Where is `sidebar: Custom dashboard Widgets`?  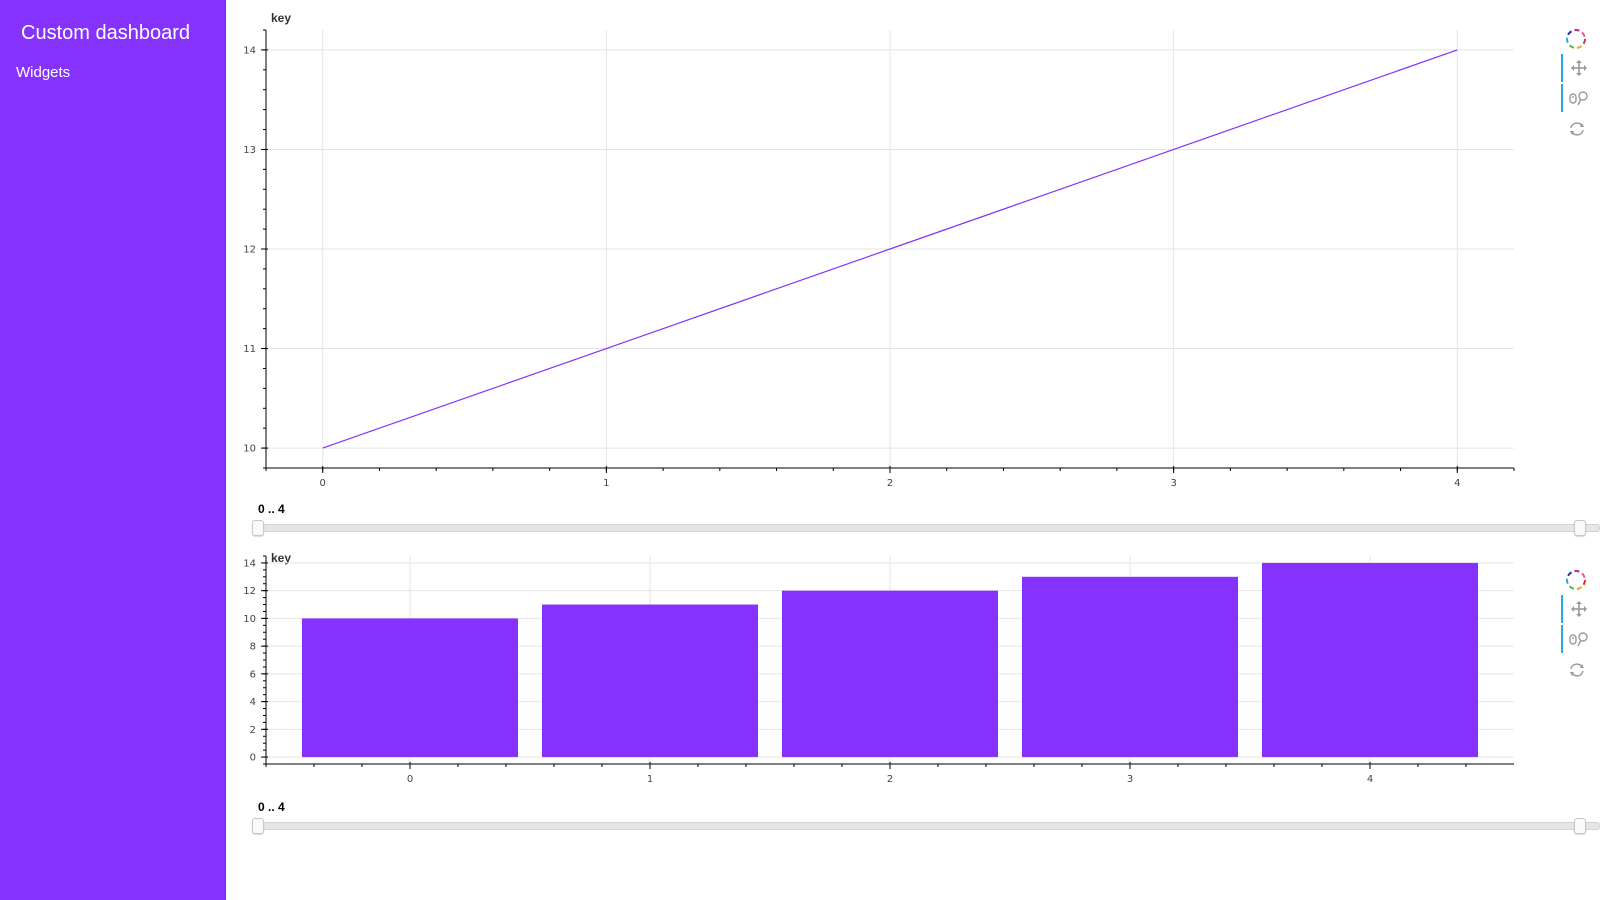 sidebar: Custom dashboard Widgets is located at coordinates (113, 450).